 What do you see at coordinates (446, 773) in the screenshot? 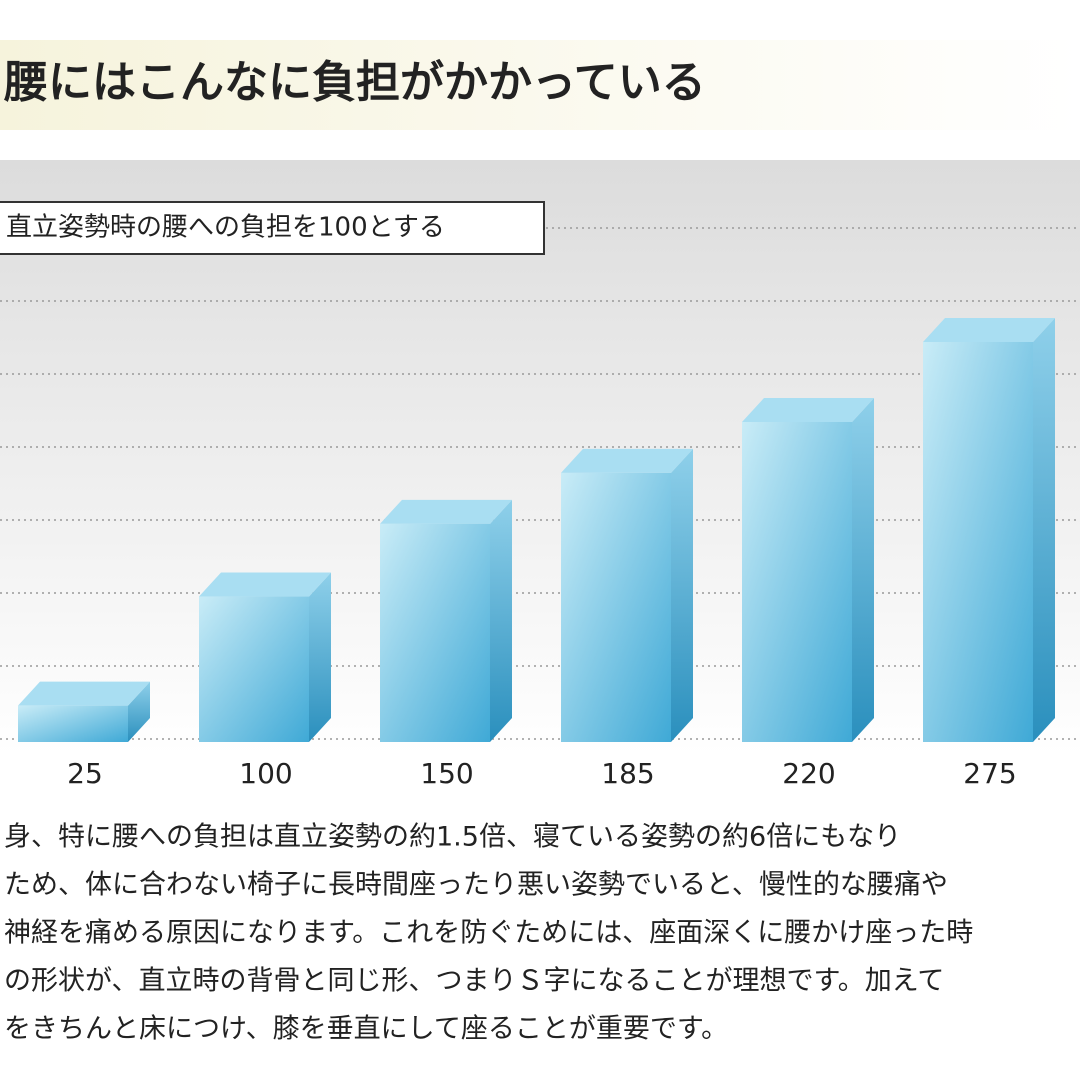
I see `value-label: 150` at bounding box center [446, 773].